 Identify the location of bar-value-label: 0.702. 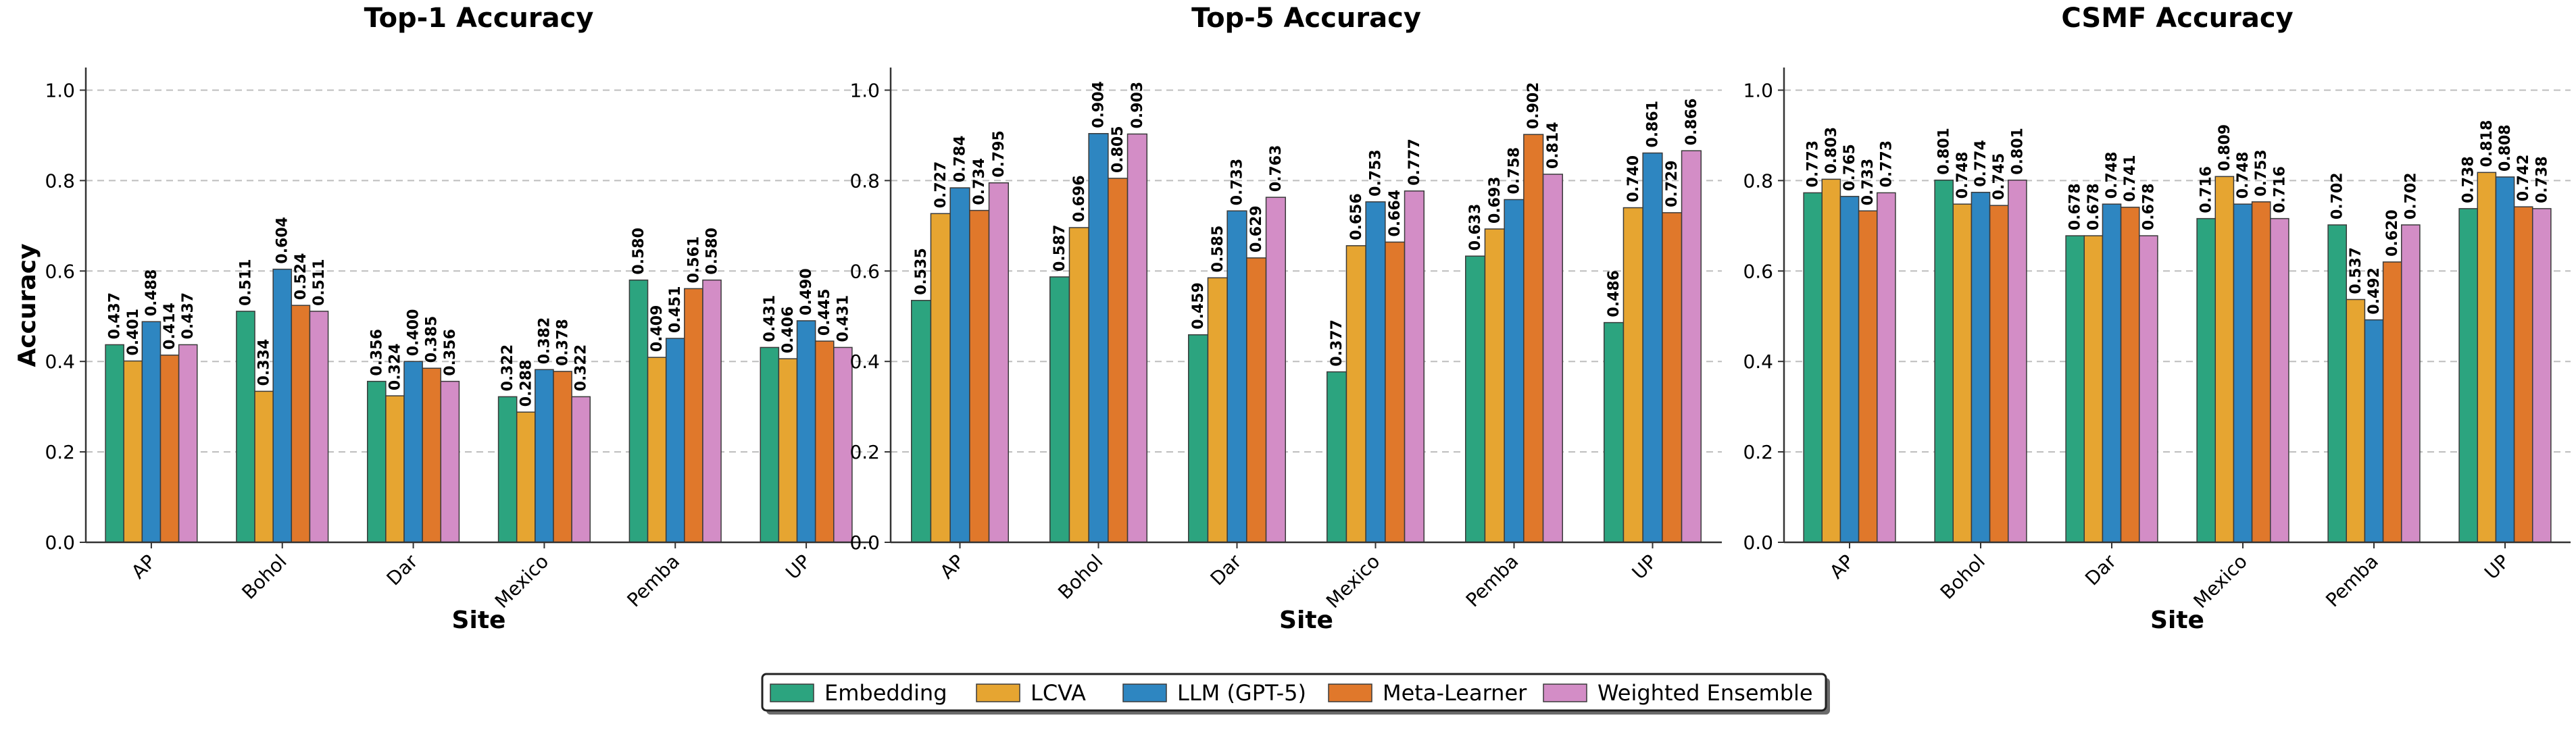
(2411, 195).